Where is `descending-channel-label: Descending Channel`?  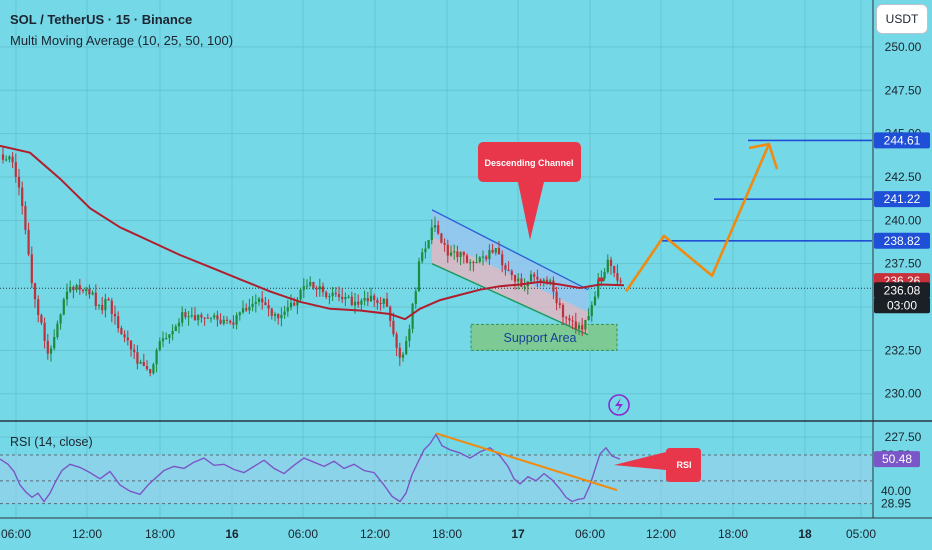
descending-channel-label: Descending Channel is located at coordinates (528, 163).